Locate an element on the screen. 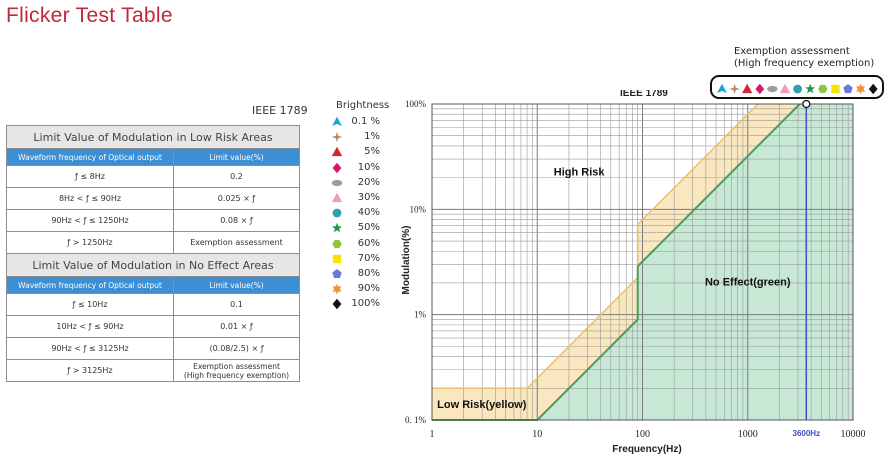  x-axis-label: Frequency(Hz) is located at coordinates (646, 449).